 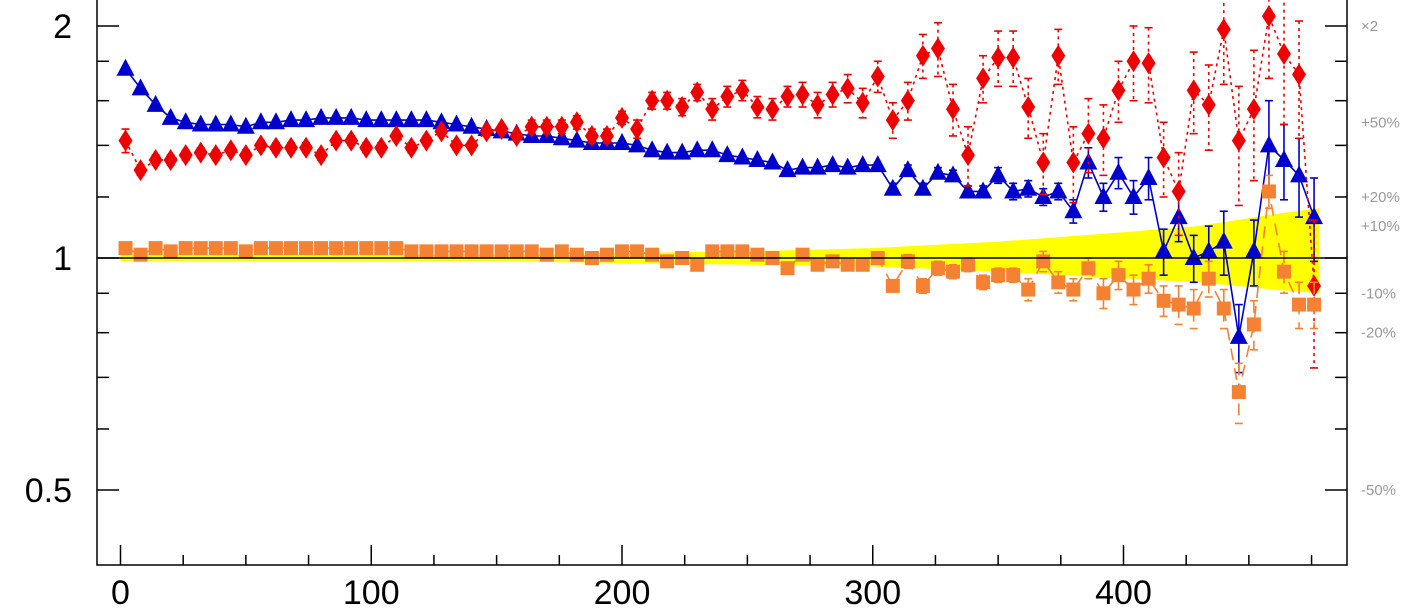 What do you see at coordinates (62, 27) in the screenshot?
I see `y-tick-label: 2` at bounding box center [62, 27].